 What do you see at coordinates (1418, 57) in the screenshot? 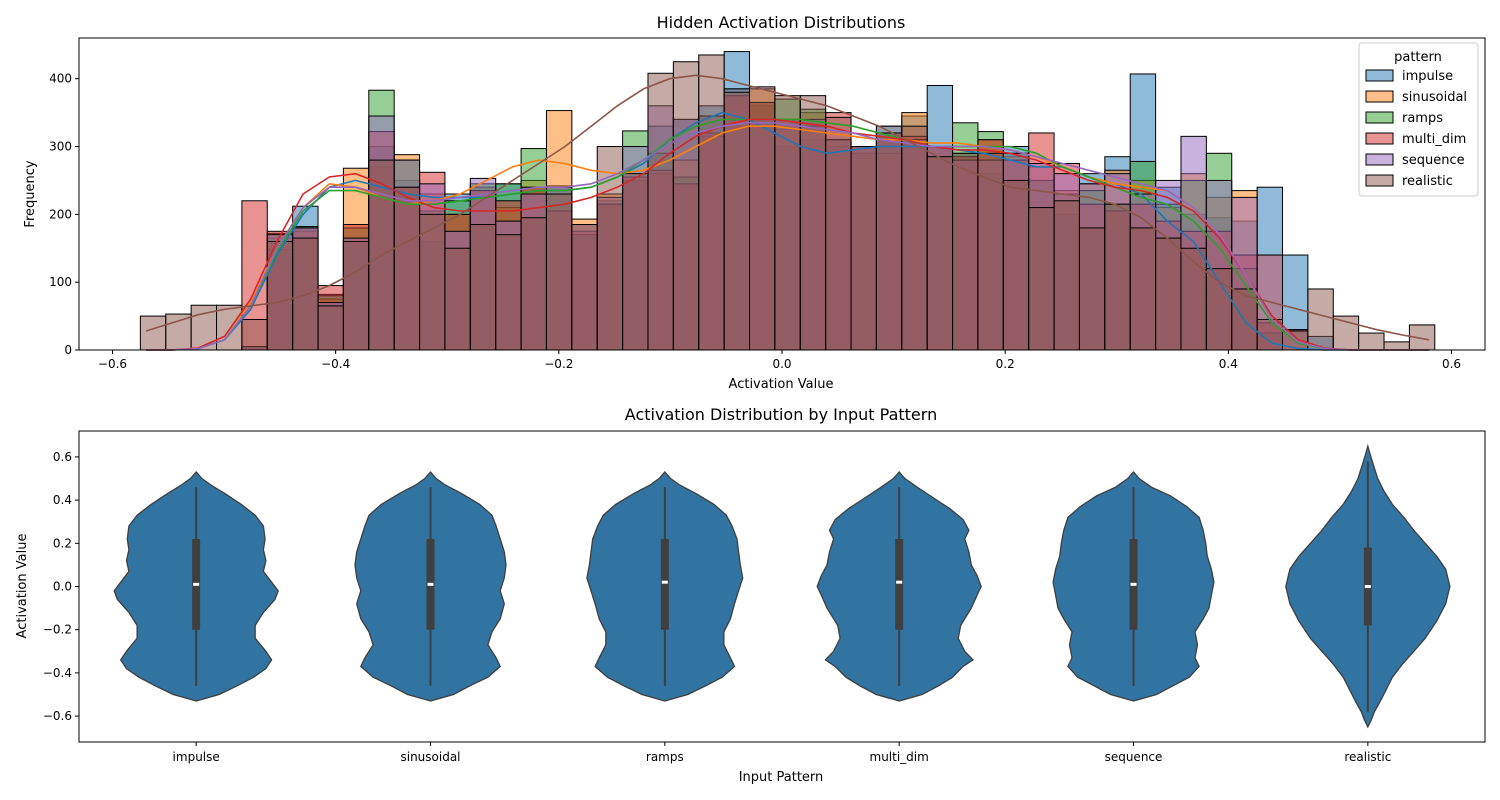
I see `legend-title: pattern` at bounding box center [1418, 57].